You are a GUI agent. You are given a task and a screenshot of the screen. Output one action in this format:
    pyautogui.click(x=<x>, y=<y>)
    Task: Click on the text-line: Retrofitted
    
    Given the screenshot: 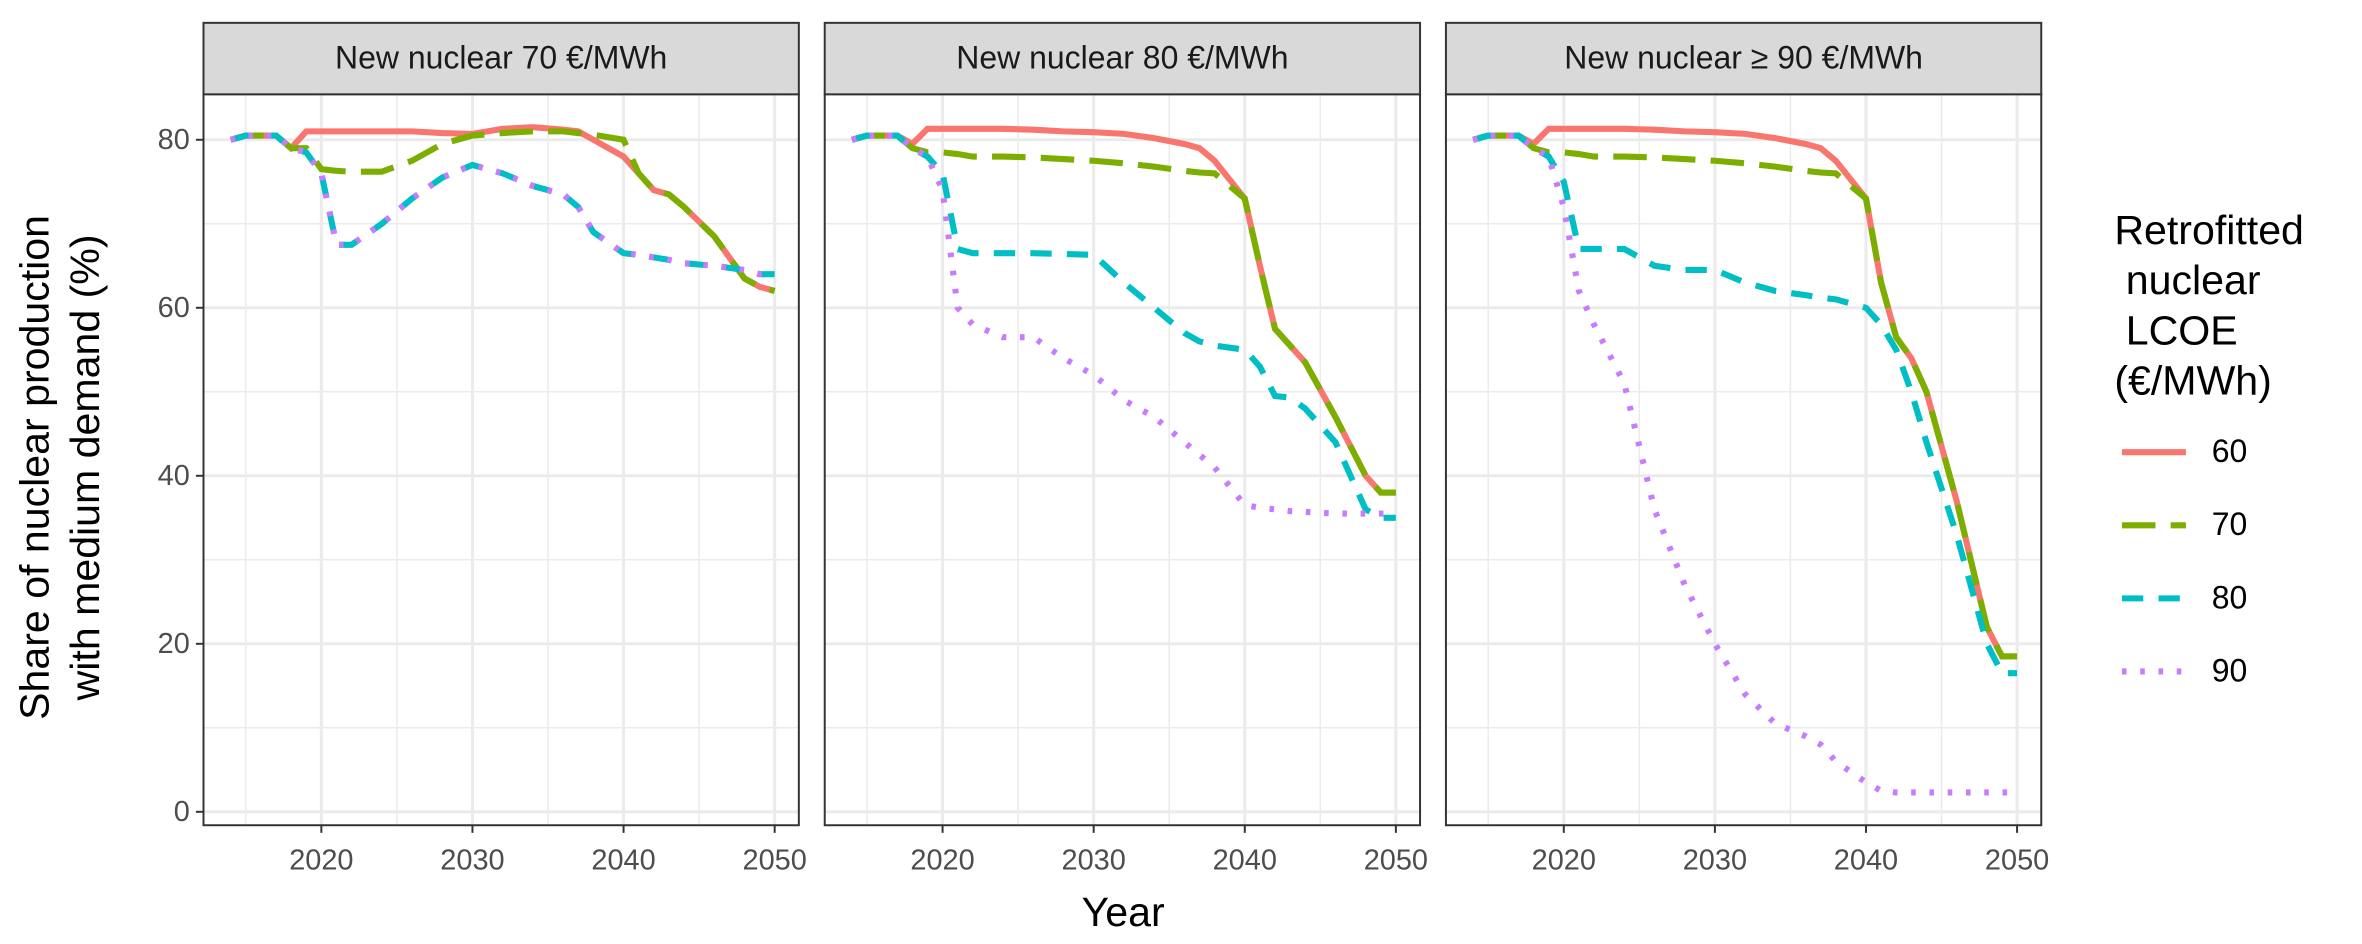 What is the action you would take?
    pyautogui.click(x=2209, y=230)
    